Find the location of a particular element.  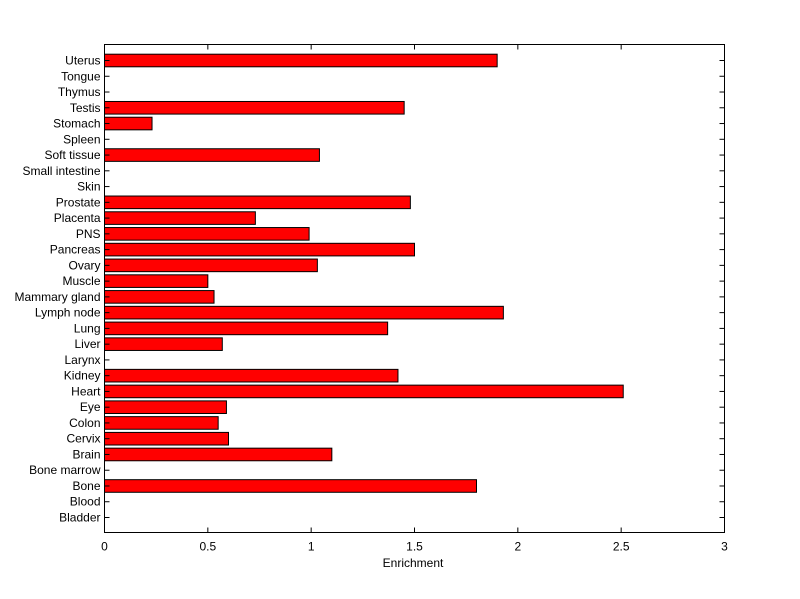

y-tick-label: Uterus is located at coordinates (82, 61).